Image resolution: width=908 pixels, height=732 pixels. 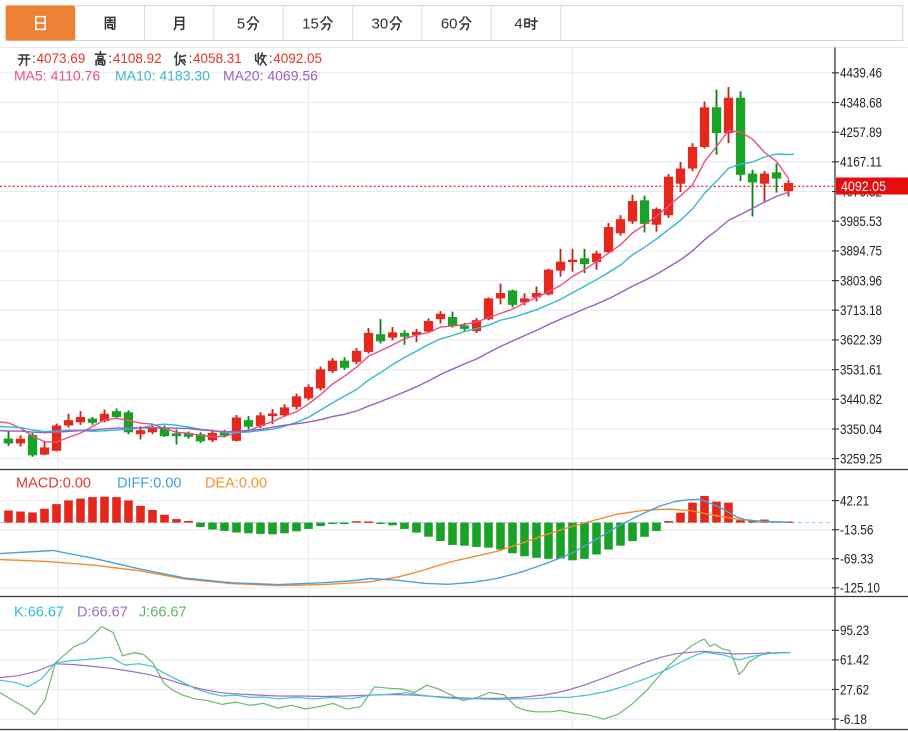 I want to click on svg-text: 30, so click(x=380, y=24).